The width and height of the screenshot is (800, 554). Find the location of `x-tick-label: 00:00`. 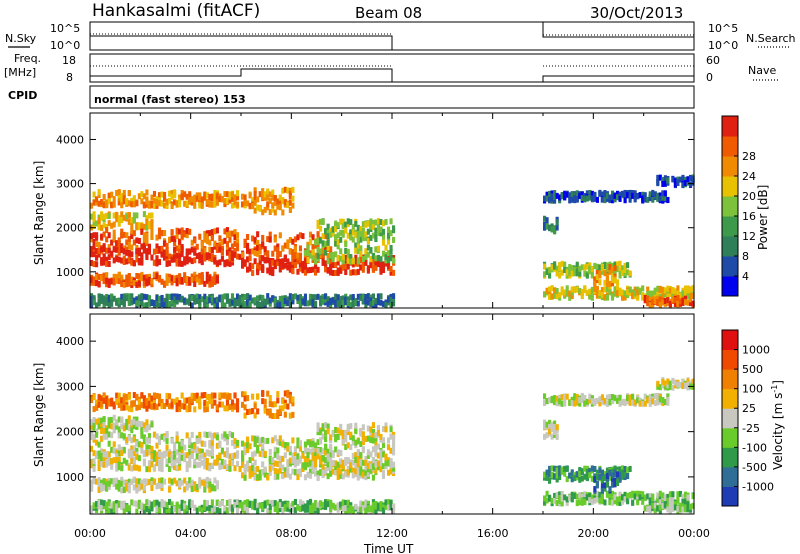

x-tick-label: 00:00 is located at coordinates (90, 533).